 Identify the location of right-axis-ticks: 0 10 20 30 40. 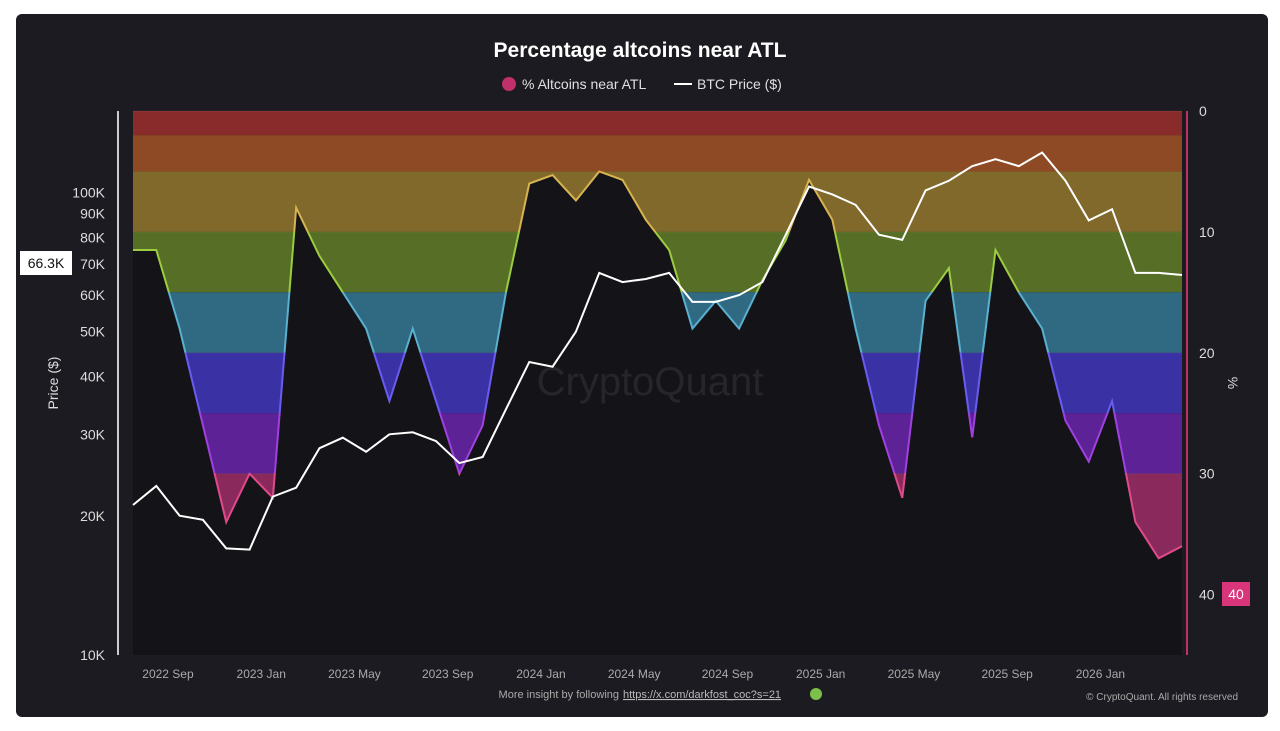
(1207, 353).